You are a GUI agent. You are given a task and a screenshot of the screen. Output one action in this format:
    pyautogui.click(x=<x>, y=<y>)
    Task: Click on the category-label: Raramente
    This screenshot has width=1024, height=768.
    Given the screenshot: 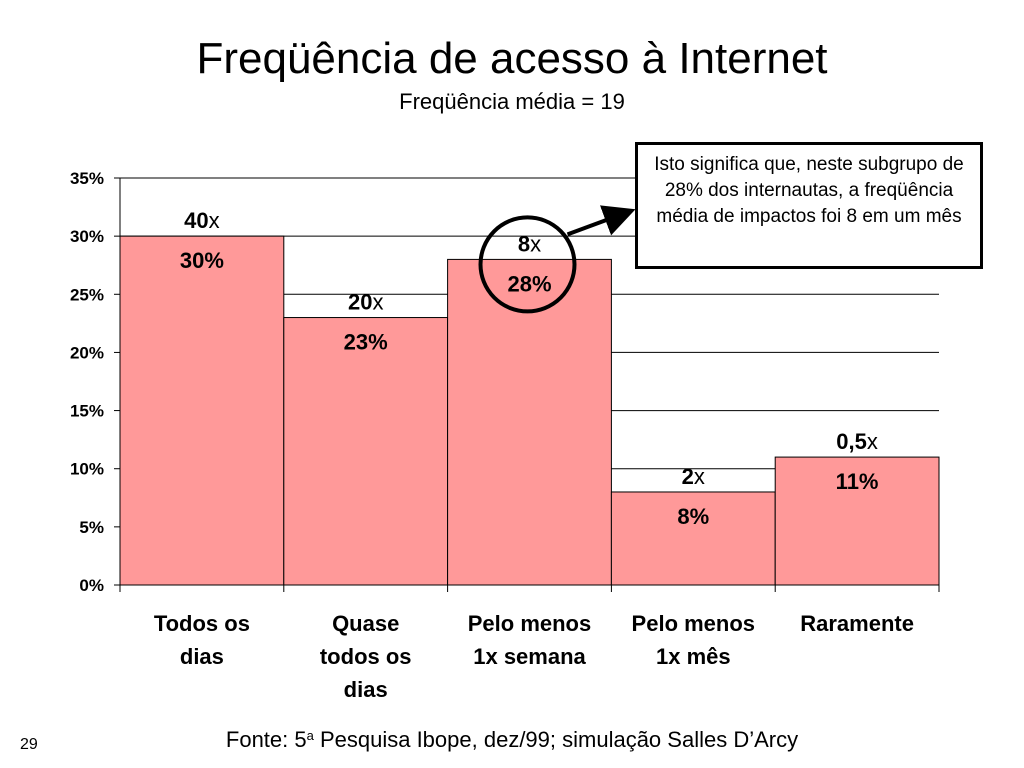 What is the action you would take?
    pyautogui.click(x=857, y=623)
    